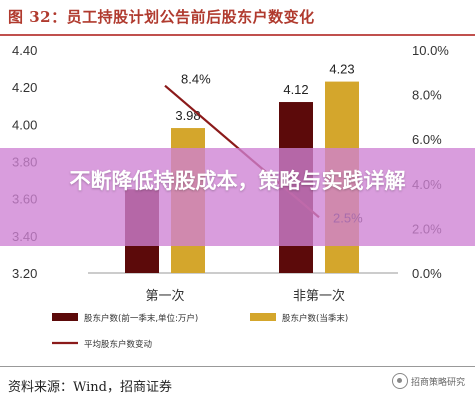 Image resolution: width=475 pixels, height=401 pixels. Describe the element at coordinates (263, 317) in the screenshot. I see `legend-swatch-after` at that location.